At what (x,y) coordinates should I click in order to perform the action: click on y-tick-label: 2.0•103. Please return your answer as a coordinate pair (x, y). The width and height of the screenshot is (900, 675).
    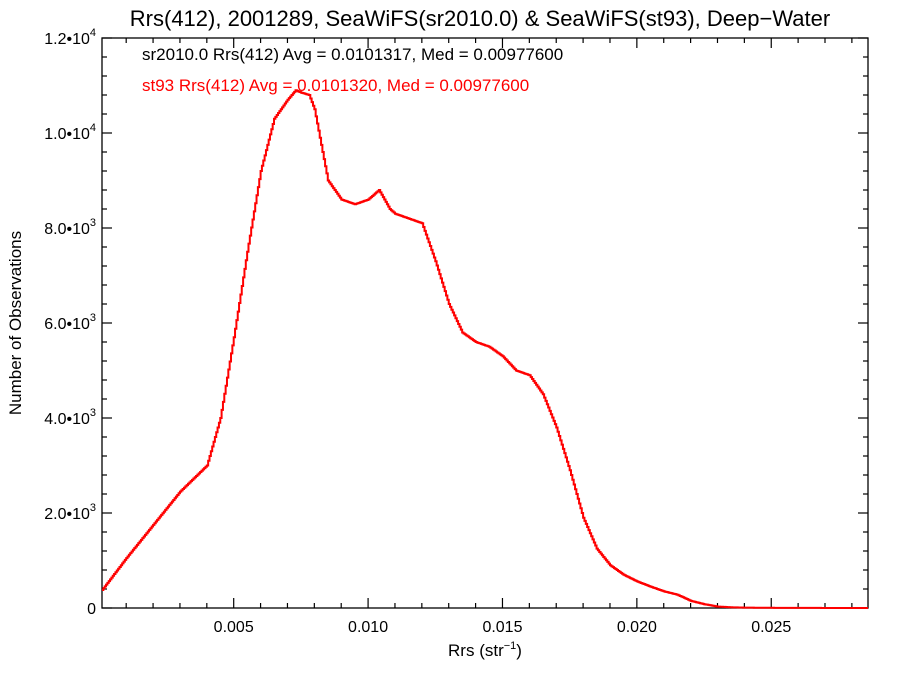
    Looking at the image, I should click on (70, 512).